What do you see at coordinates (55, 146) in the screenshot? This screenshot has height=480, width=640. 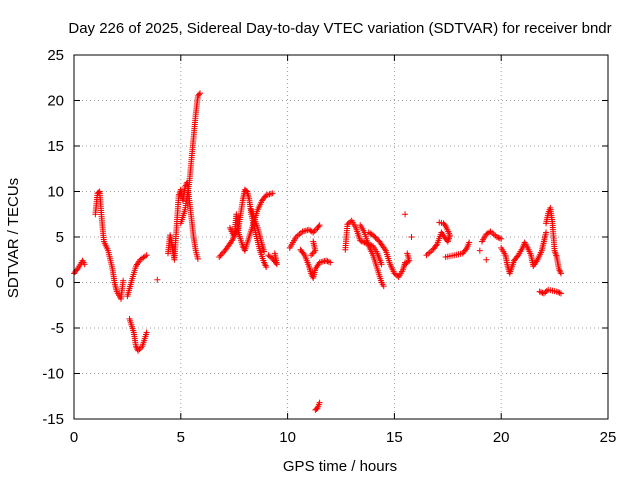 I see `y-tick-label: 15` at bounding box center [55, 146].